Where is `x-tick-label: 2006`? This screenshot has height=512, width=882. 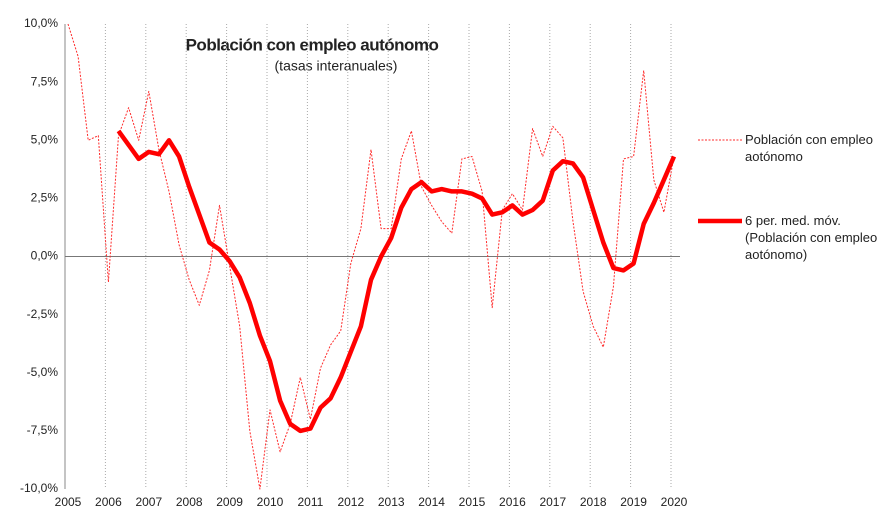
x-tick-label: 2006 is located at coordinates (108, 502).